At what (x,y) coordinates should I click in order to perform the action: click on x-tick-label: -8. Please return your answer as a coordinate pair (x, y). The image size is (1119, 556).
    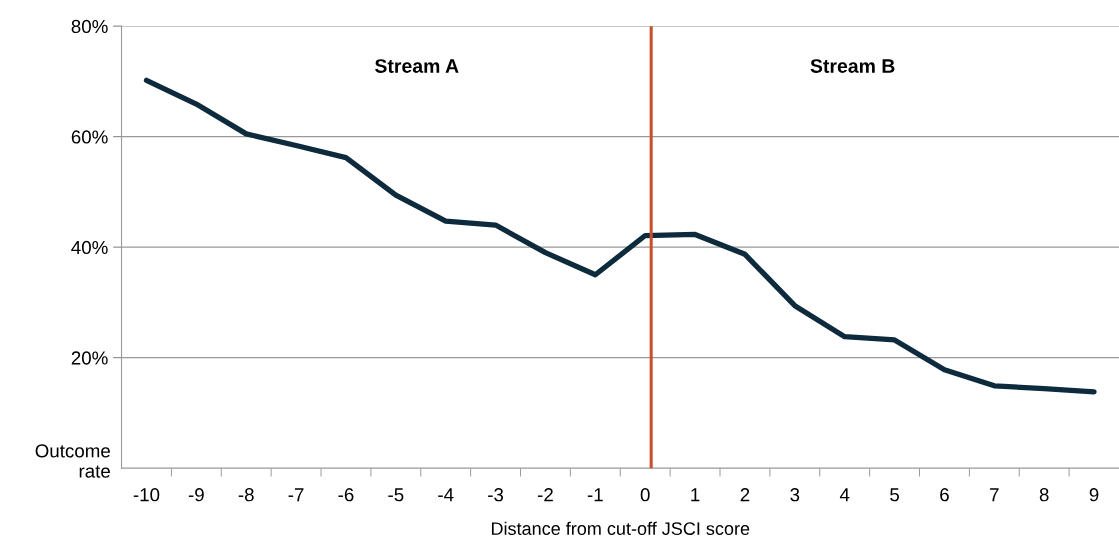
    Looking at the image, I should click on (246, 495).